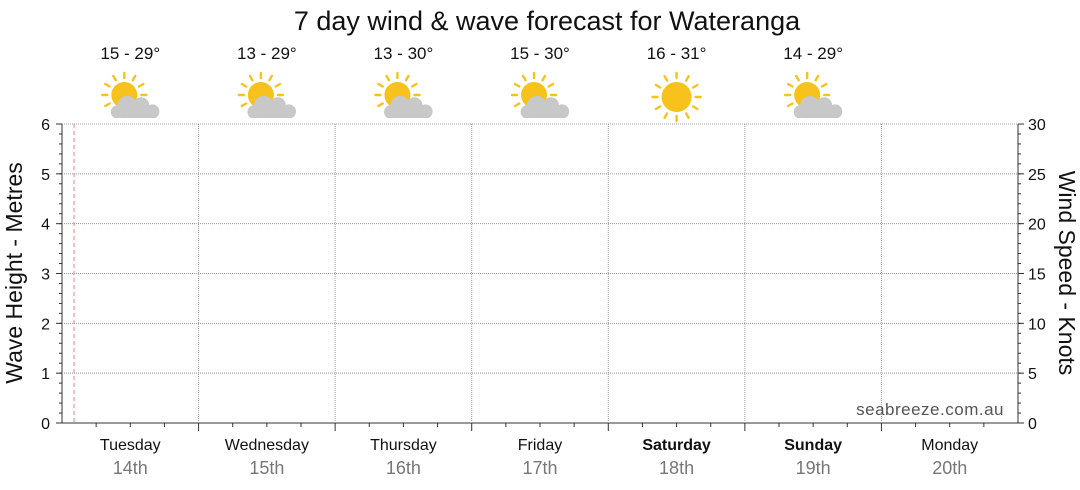  I want to click on right-tick-label: 5, so click(1032, 374).